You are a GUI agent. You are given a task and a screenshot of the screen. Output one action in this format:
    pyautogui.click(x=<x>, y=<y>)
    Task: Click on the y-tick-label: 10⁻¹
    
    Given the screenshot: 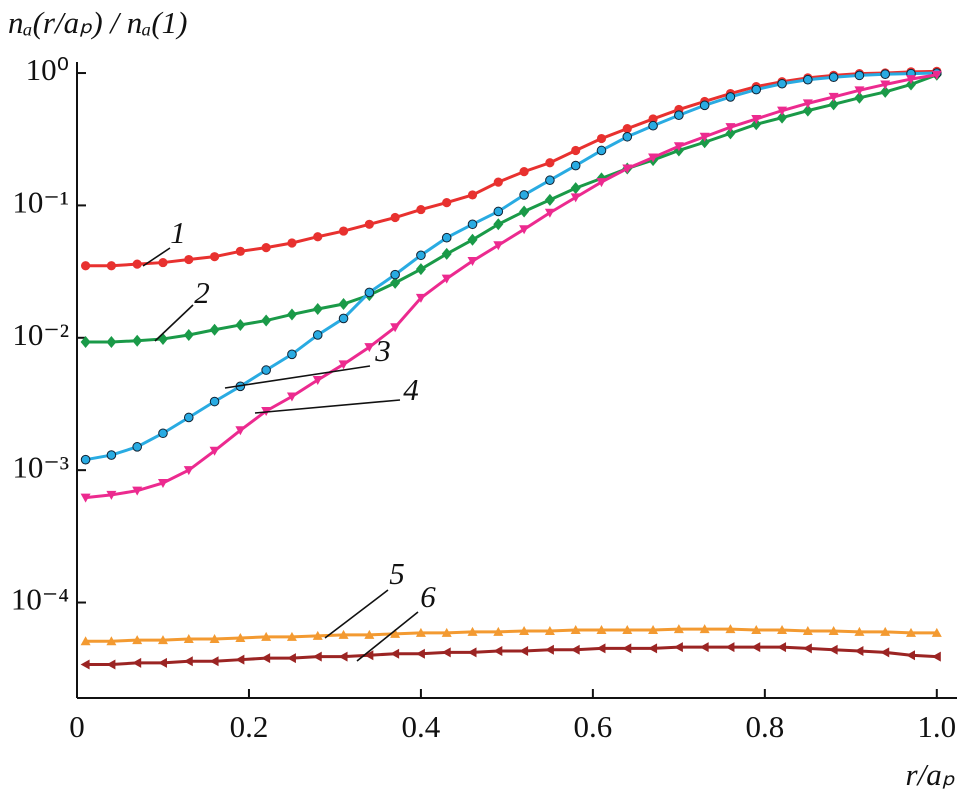 What is the action you would take?
    pyautogui.click(x=40, y=202)
    